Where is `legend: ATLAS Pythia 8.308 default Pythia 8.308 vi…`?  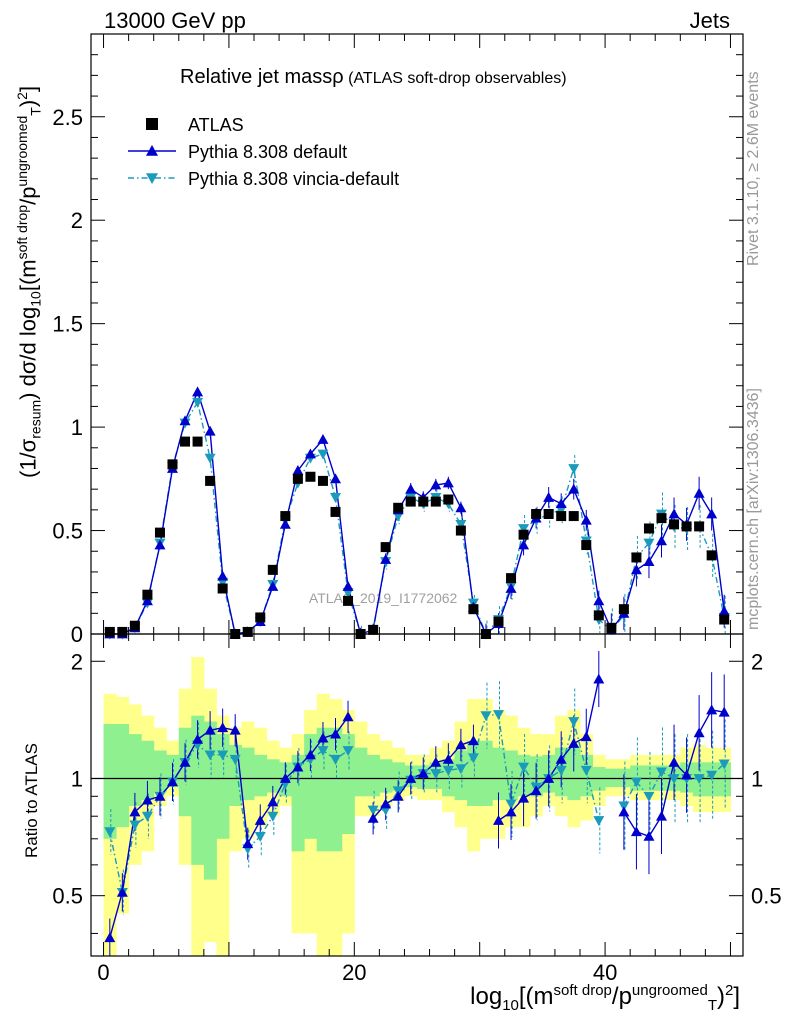 legend: ATLAS Pythia 8.308 default Pythia 8.308 vi… is located at coordinates (263, 152).